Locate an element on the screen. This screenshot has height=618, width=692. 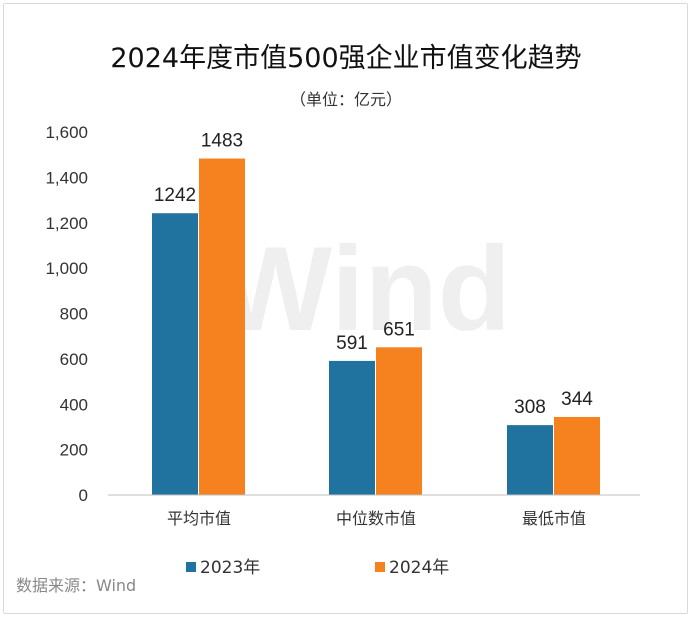
data-label: 591 is located at coordinates (352, 343).